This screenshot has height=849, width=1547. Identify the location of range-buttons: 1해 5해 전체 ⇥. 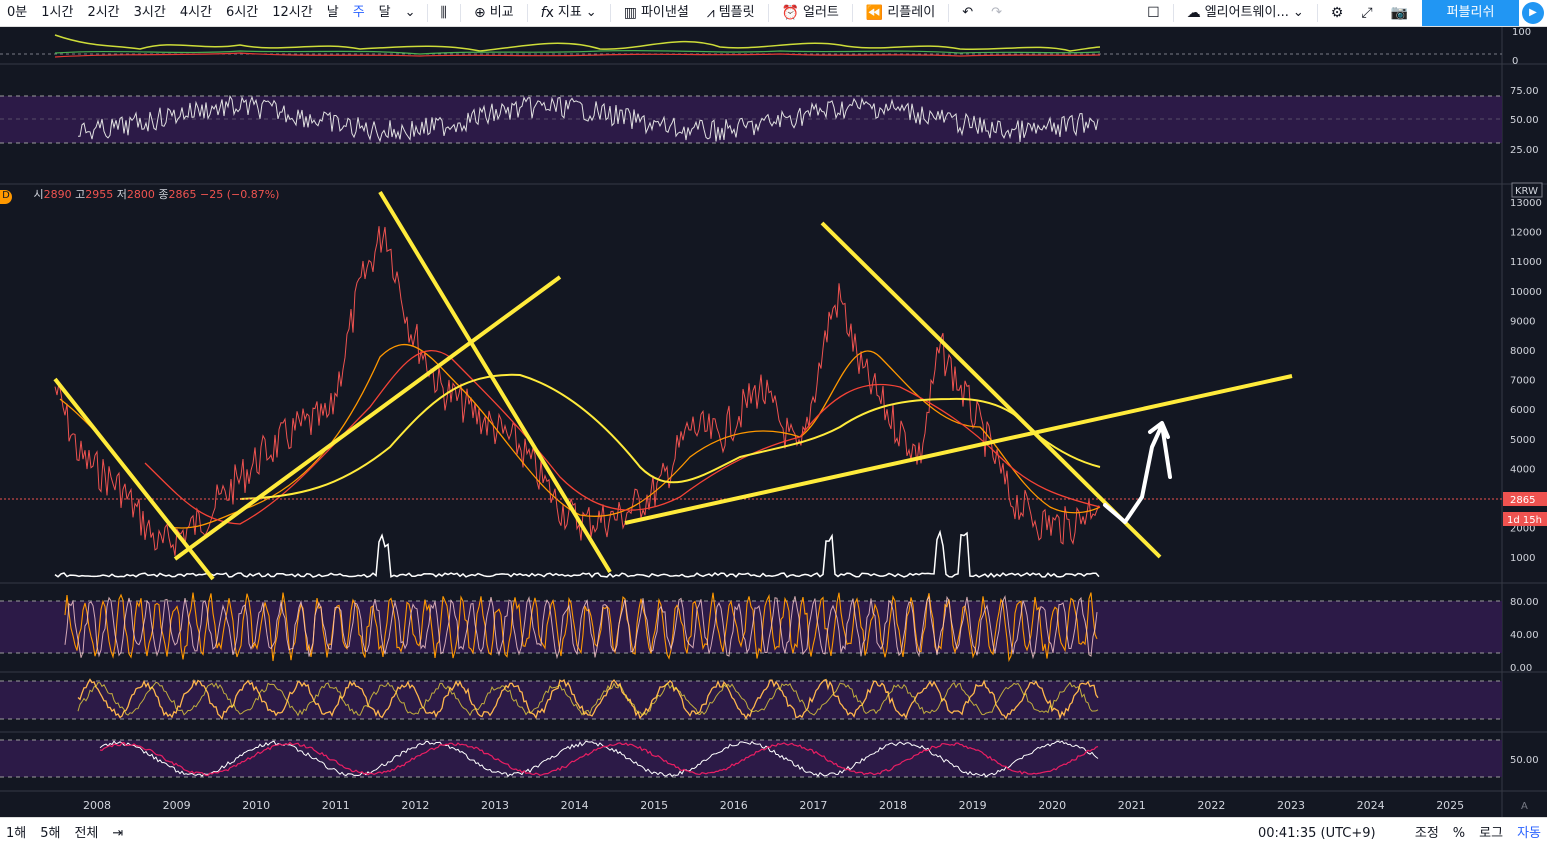
(64, 833).